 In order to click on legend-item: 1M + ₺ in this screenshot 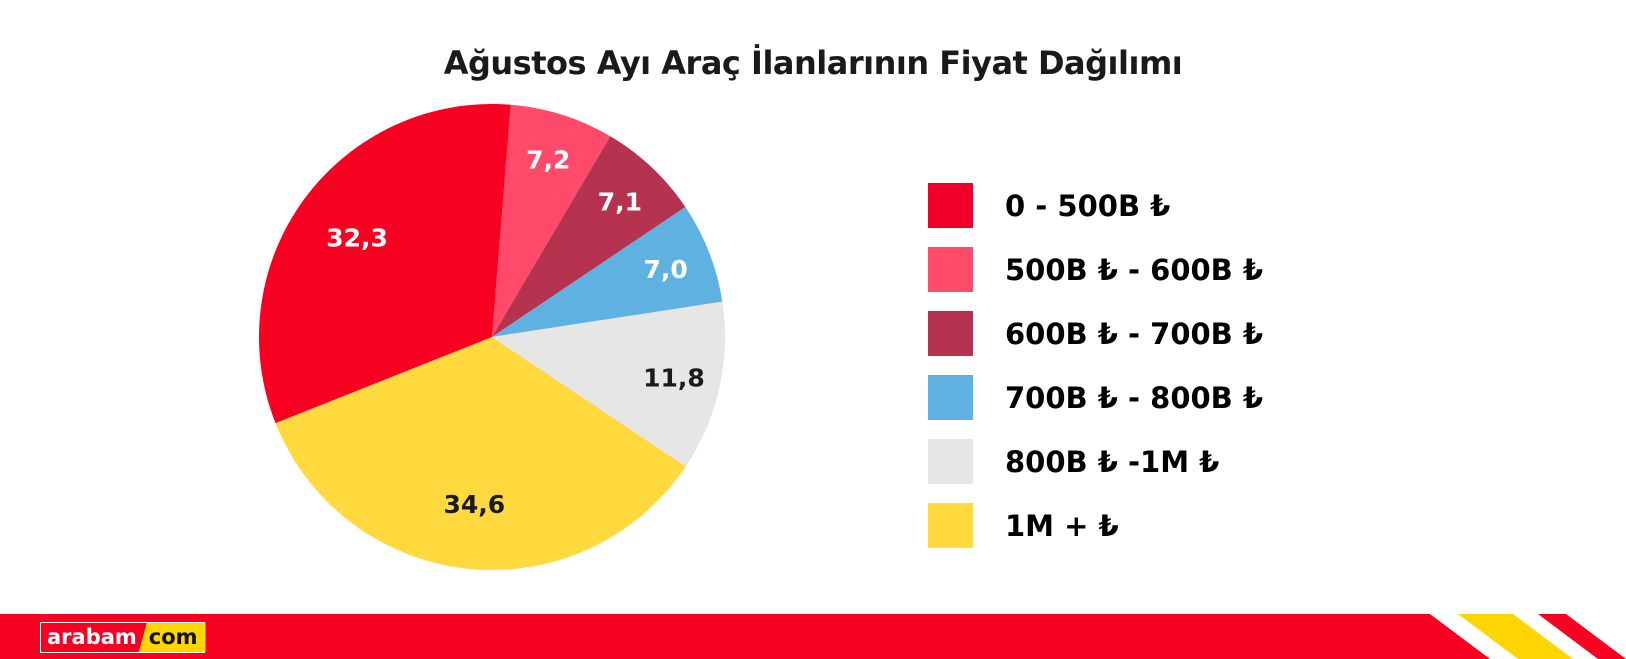, I will do `click(1095, 525)`.